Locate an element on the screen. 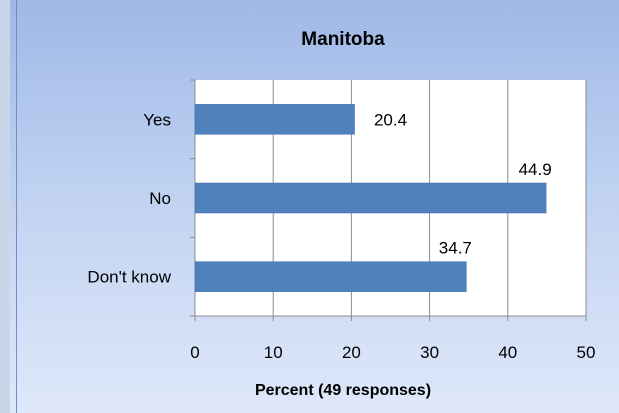 Image resolution: width=619 pixels, height=413 pixels. data-label: 20.4 is located at coordinates (390, 119).